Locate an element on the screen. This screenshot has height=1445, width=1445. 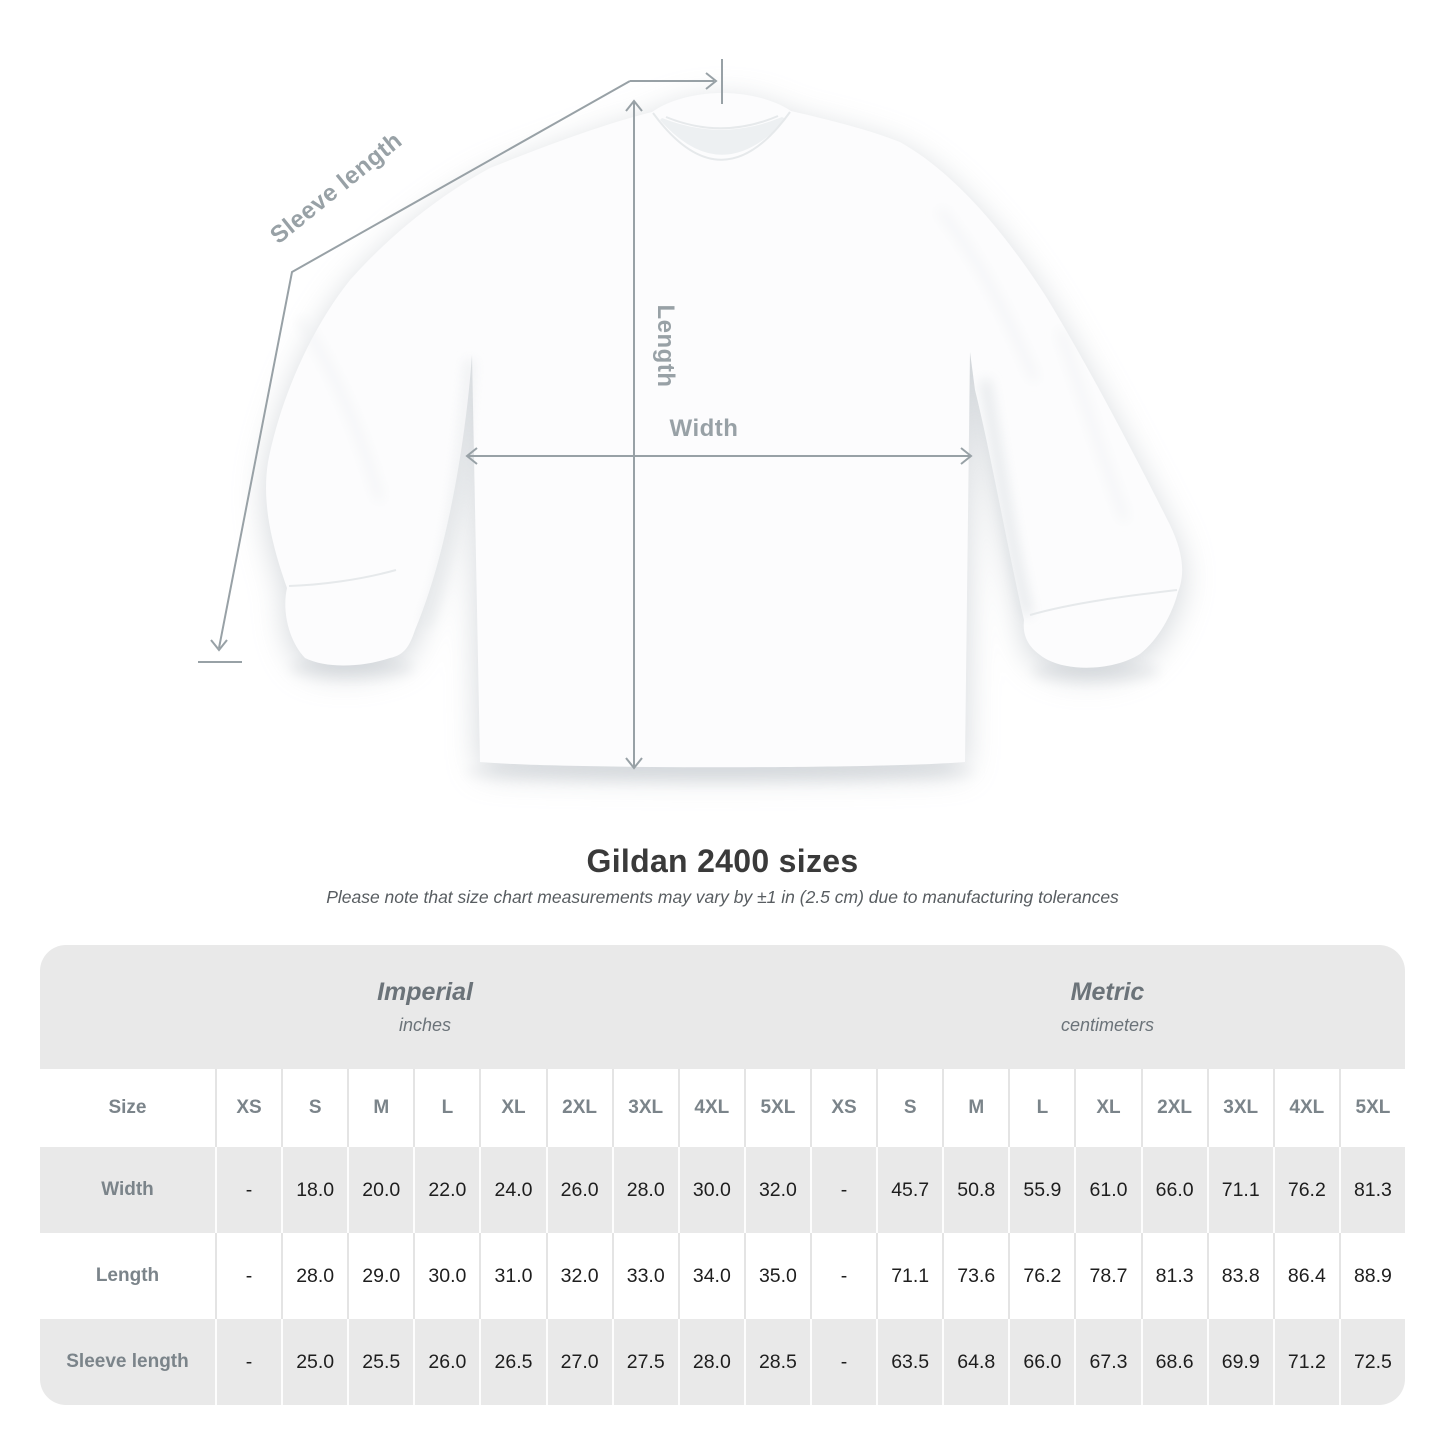
size-header-metric-3xl: 3XL is located at coordinates (1239, 1108).